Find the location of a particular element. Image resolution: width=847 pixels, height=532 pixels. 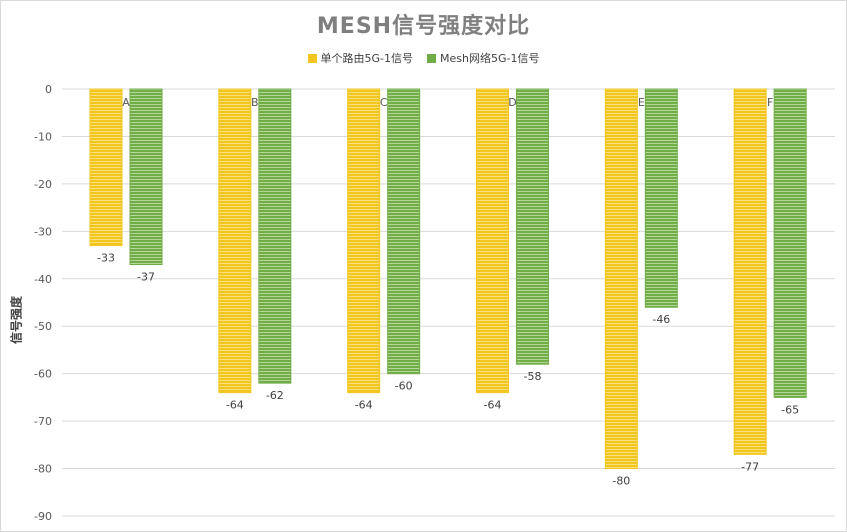

data-label: -37 is located at coordinates (146, 277).